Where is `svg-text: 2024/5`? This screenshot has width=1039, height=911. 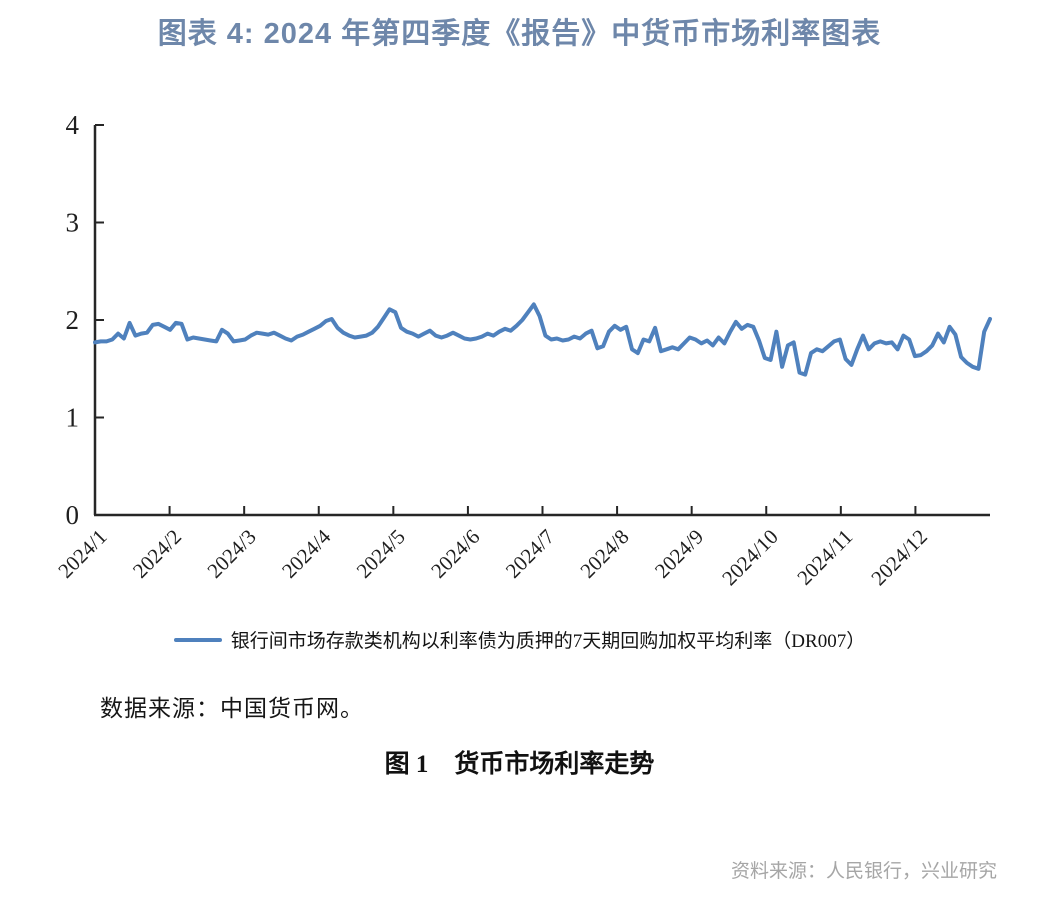
svg-text: 2024/5 is located at coordinates (381, 554).